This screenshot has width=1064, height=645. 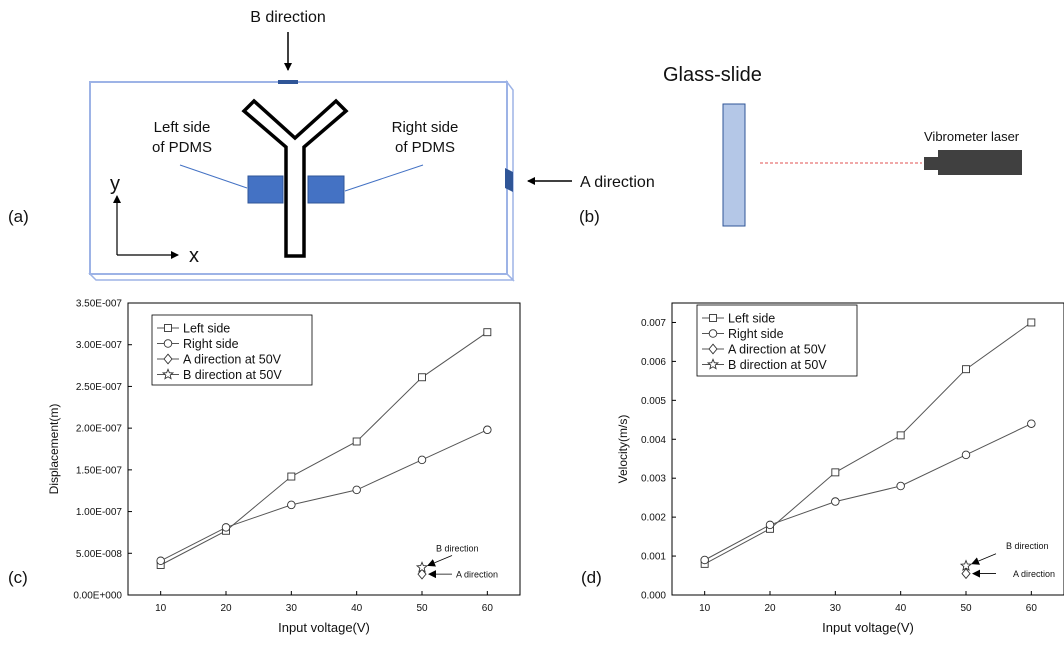 What do you see at coordinates (99, 429) in the screenshot?
I see `y-tick-label: 2.00E-007` at bounding box center [99, 429].